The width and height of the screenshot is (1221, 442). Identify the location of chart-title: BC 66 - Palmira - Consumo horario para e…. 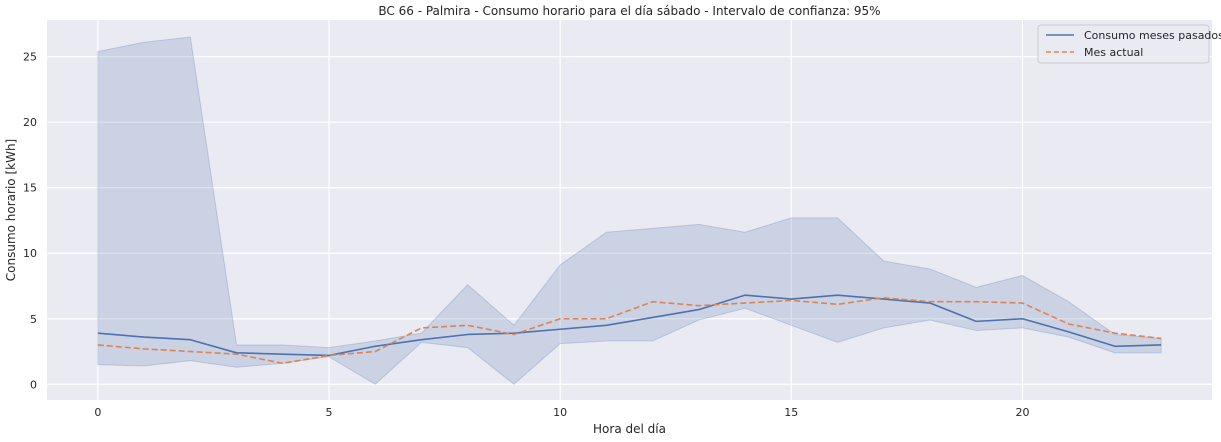
(629, 11).